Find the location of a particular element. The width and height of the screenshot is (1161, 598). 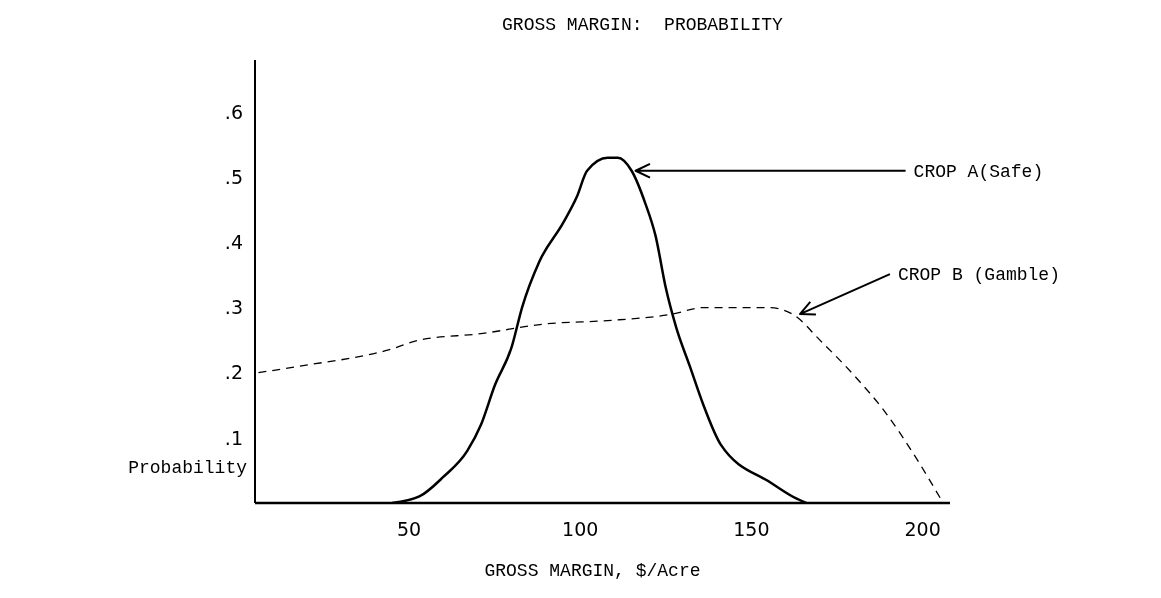

y-tick-label: .6 is located at coordinates (233, 111).